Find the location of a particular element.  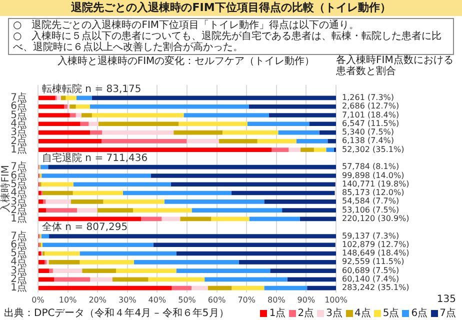

x-tick-label: 50% is located at coordinates (187, 299).